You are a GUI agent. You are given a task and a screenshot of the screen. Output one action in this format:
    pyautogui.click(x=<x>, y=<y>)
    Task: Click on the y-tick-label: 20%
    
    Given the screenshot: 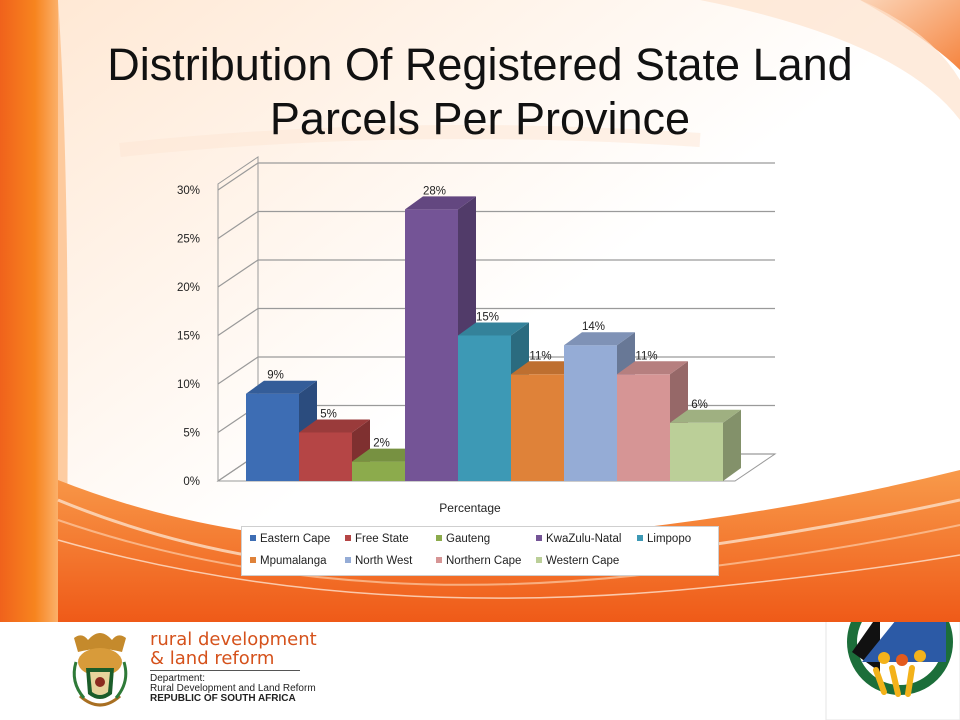 What is the action you would take?
    pyautogui.click(x=188, y=288)
    